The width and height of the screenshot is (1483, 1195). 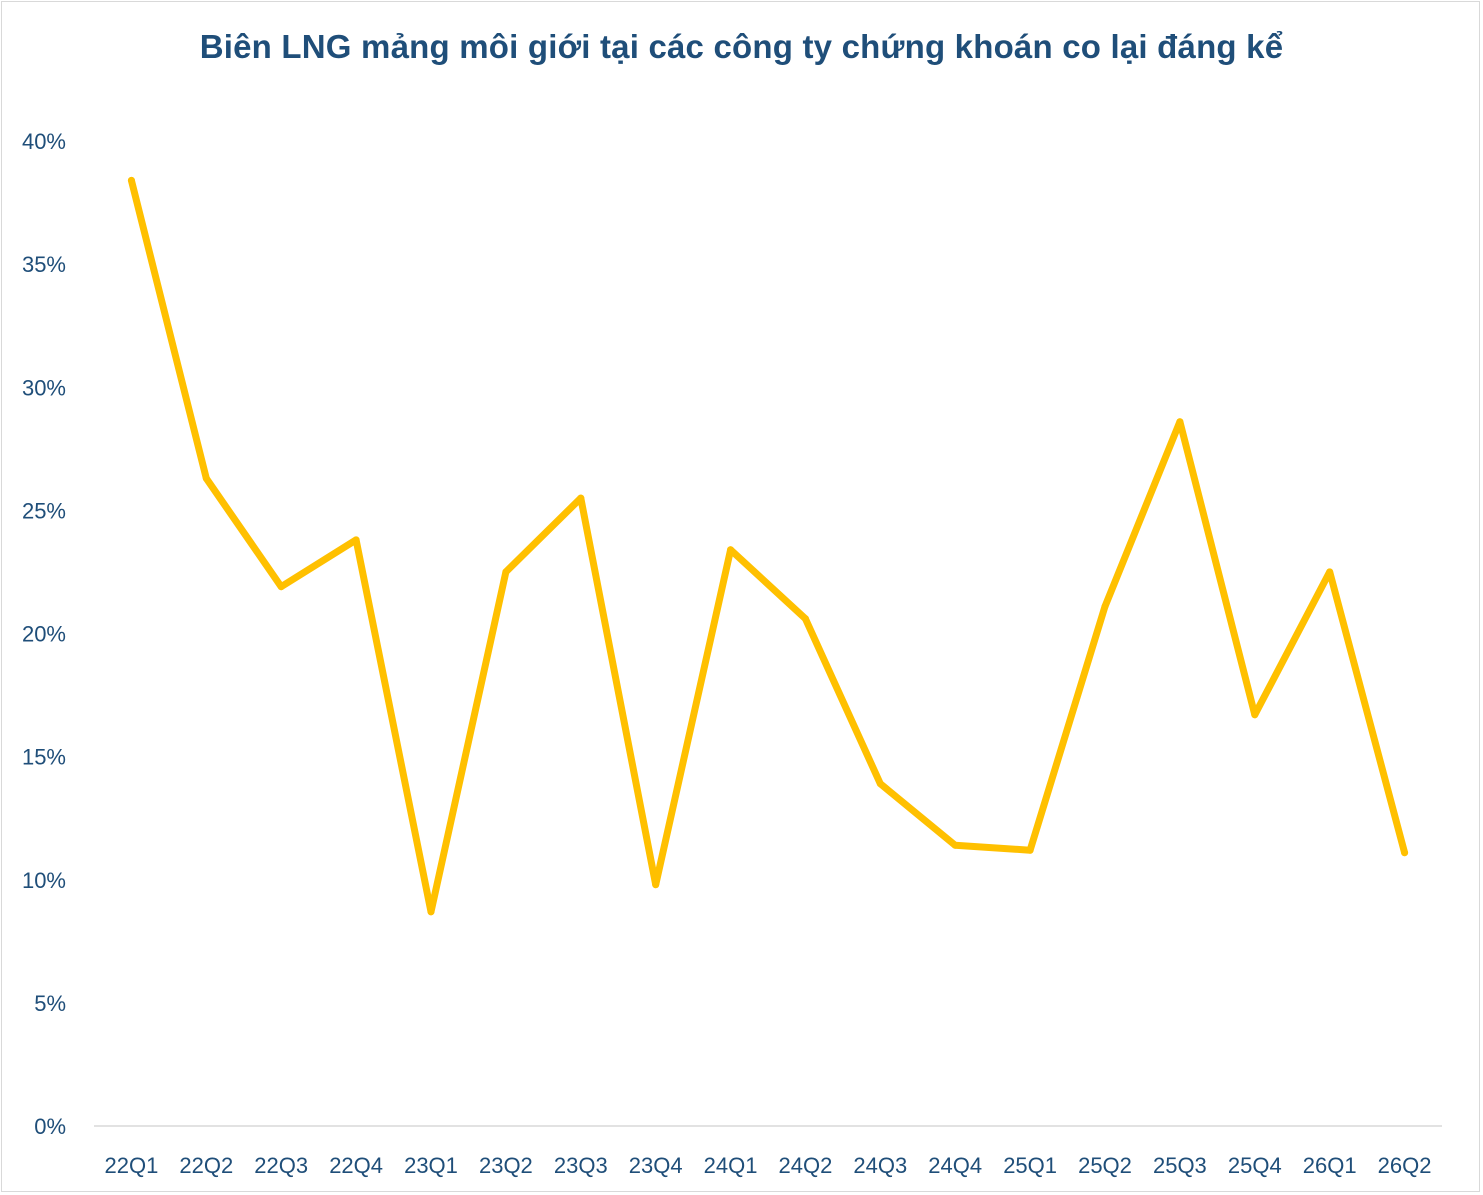 What do you see at coordinates (44, 757) in the screenshot?
I see `y-tick-label: 15%` at bounding box center [44, 757].